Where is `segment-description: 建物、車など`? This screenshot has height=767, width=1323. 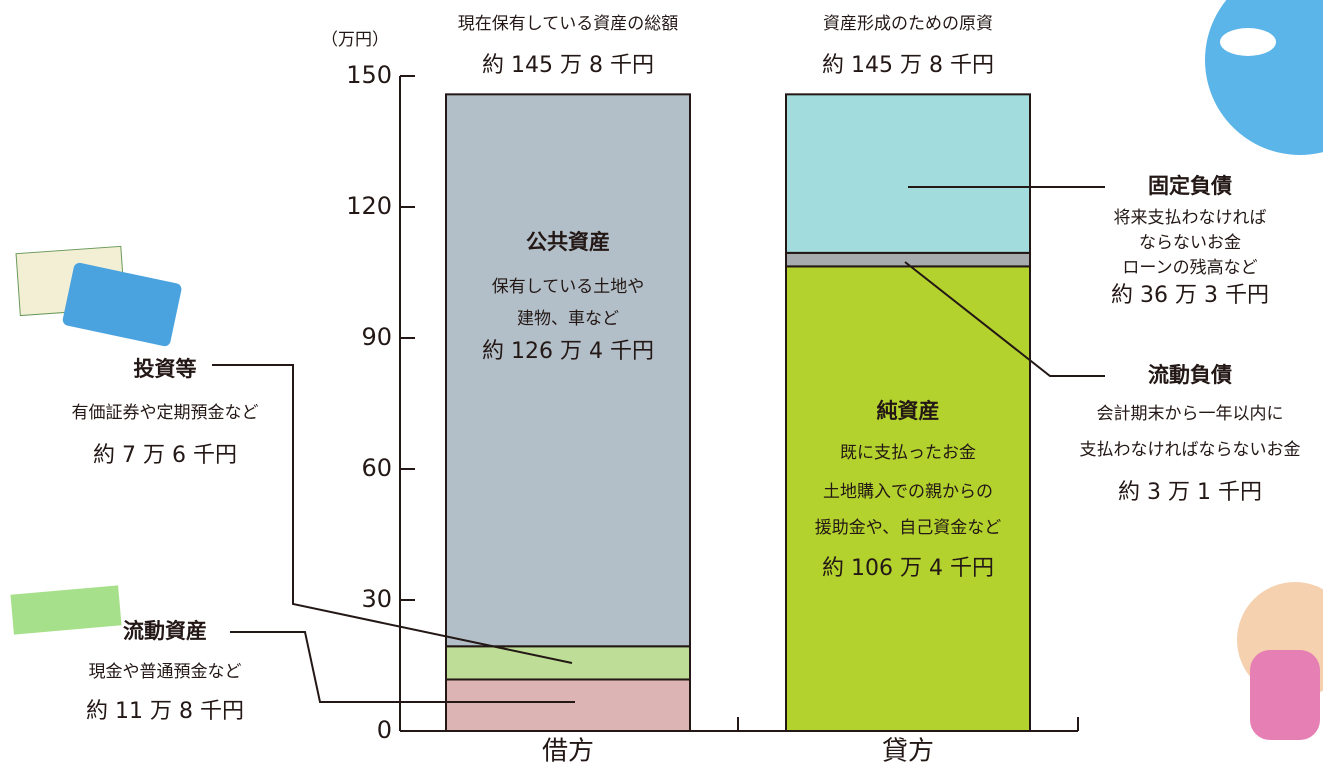
segment-description: 建物、車など is located at coordinates (568, 319).